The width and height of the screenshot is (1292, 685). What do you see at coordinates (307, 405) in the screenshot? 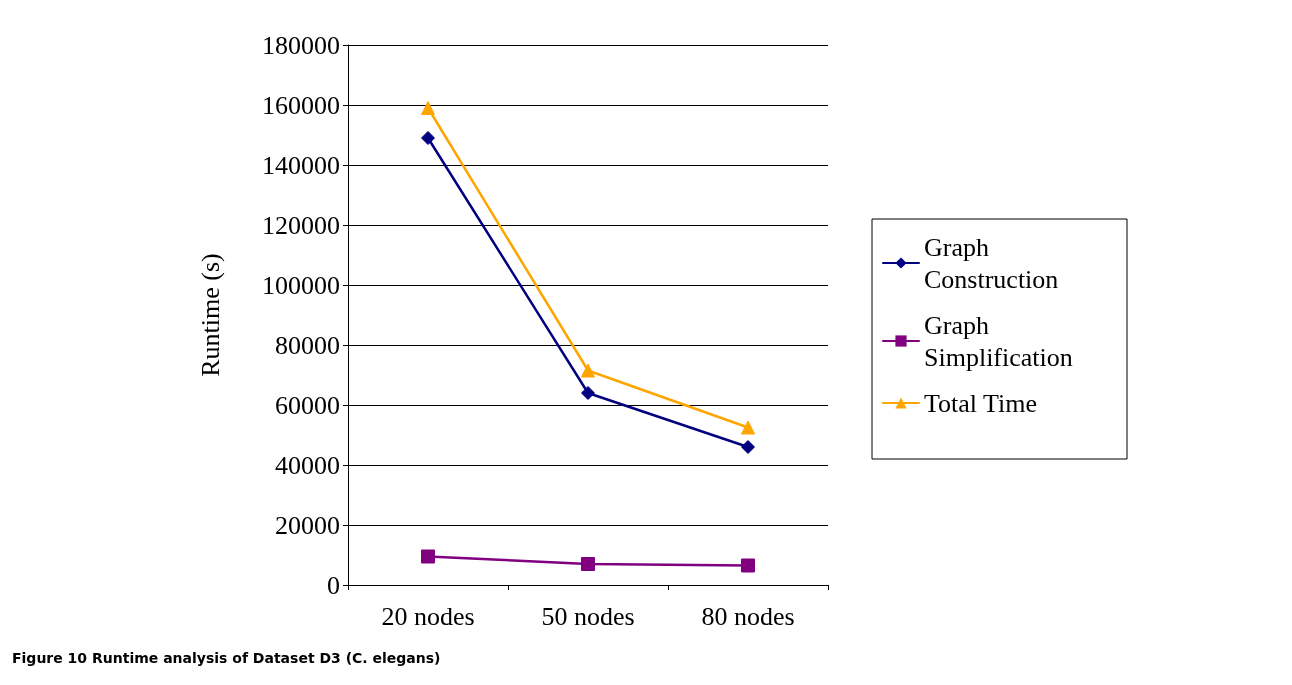
I see `y-tick-label: 60000` at bounding box center [307, 405].